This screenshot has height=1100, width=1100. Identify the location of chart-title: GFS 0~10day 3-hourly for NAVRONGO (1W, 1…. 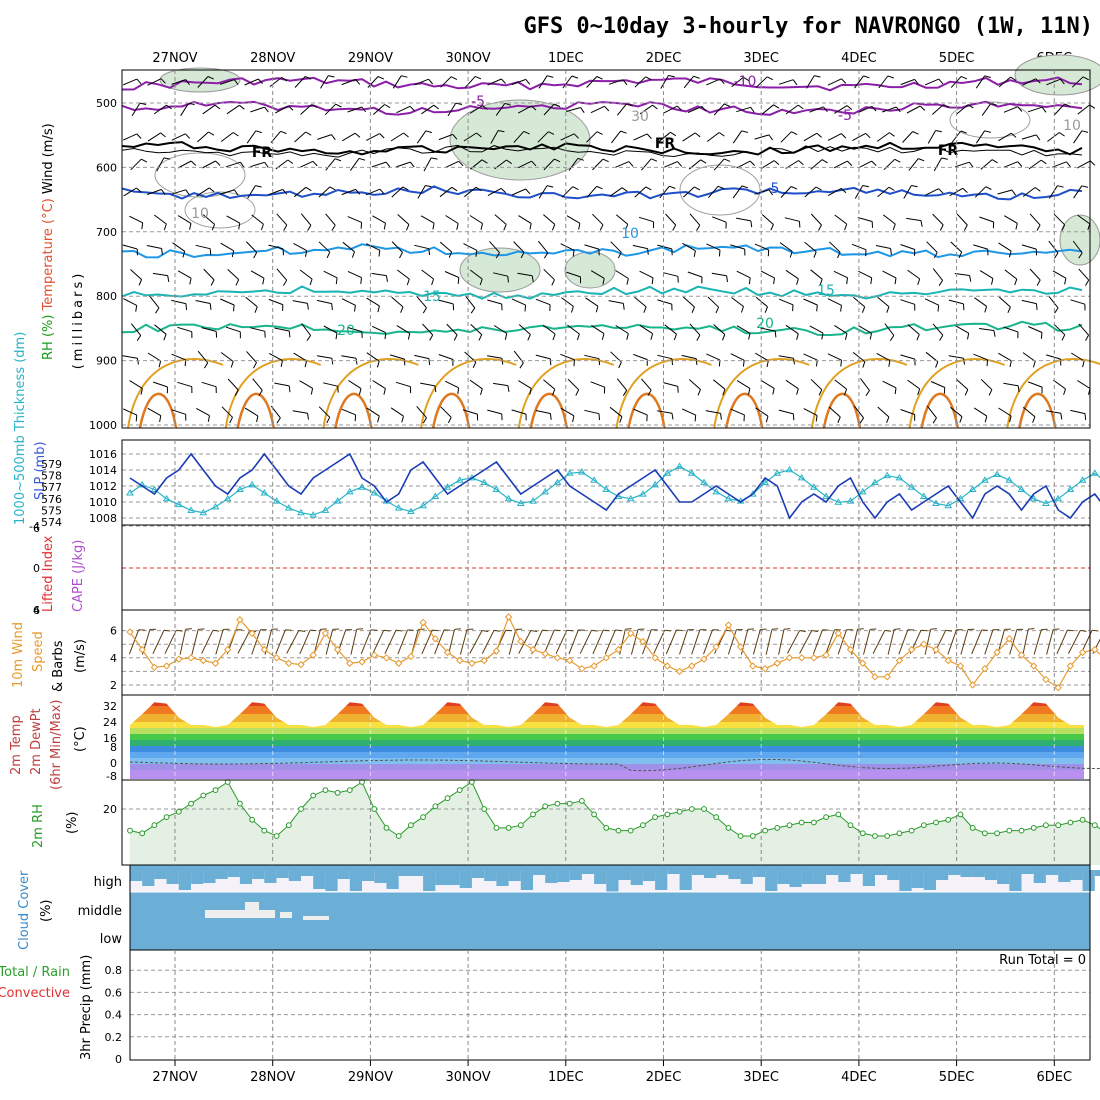
(808, 26).